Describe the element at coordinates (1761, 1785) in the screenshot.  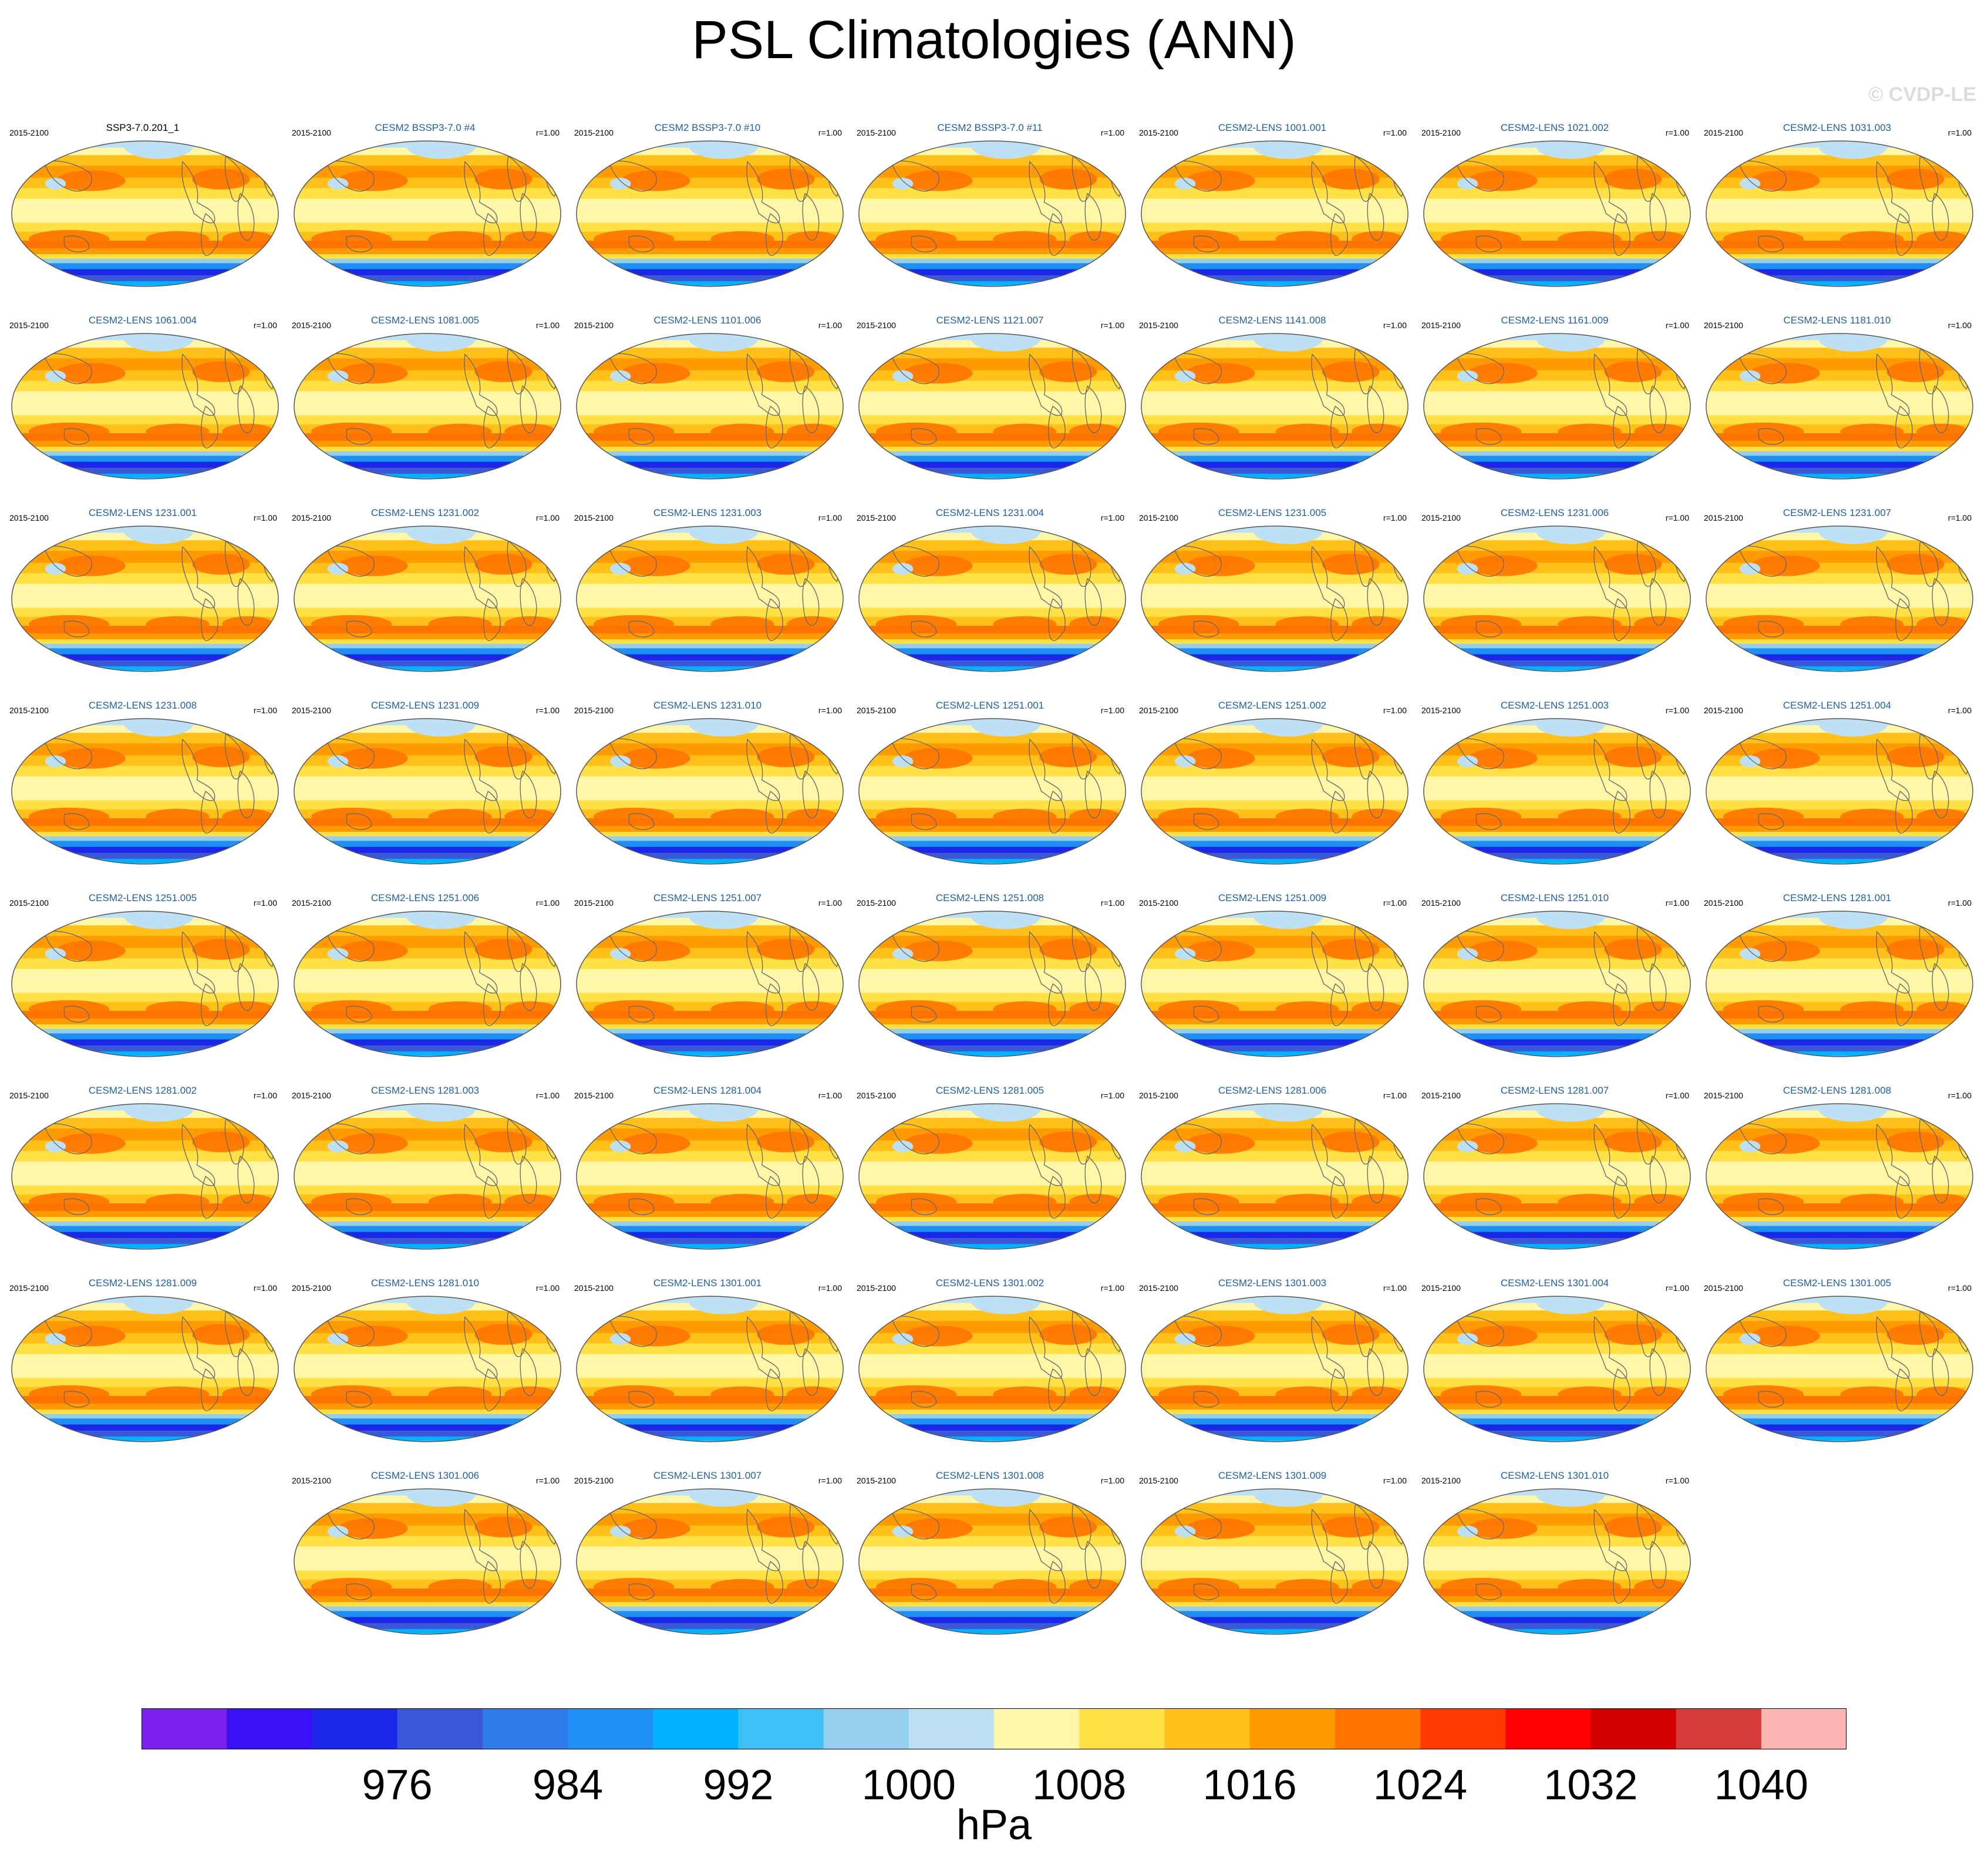
I see `colorbar-tick-label: 1040` at that location.